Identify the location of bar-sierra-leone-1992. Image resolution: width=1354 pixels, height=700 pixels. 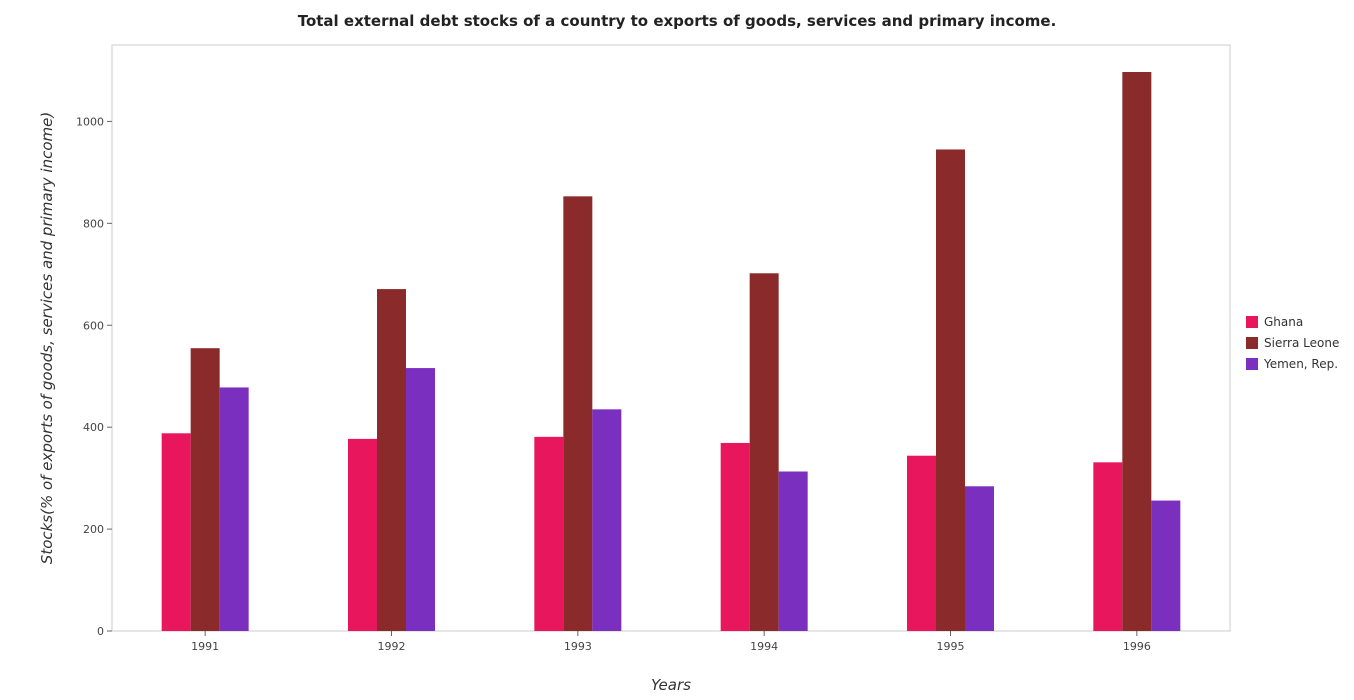
(391, 460).